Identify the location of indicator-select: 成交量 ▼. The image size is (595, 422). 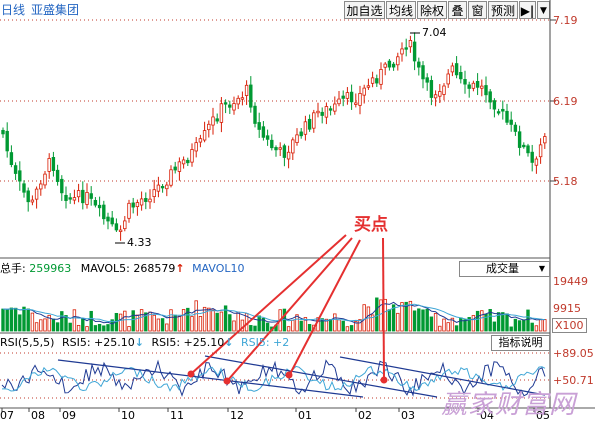
(504, 269).